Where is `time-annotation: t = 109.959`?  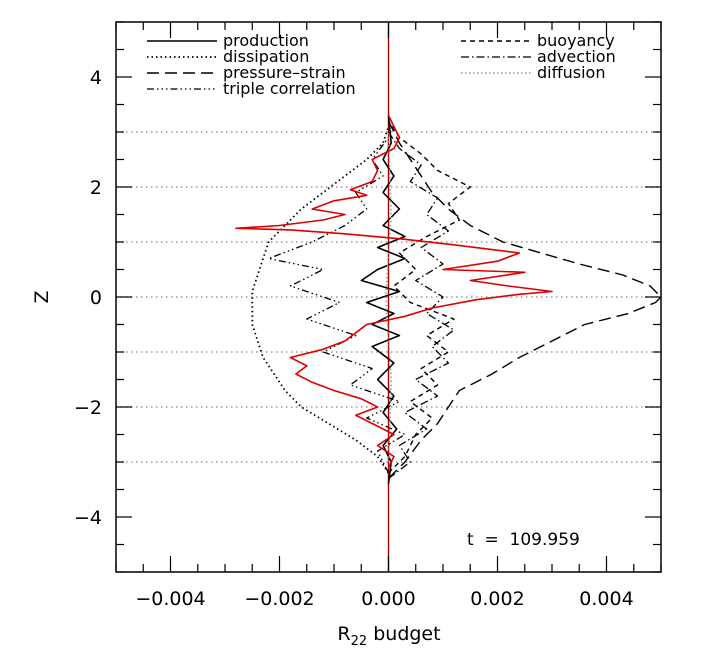
time-annotation: t = 109.959 is located at coordinates (523, 540).